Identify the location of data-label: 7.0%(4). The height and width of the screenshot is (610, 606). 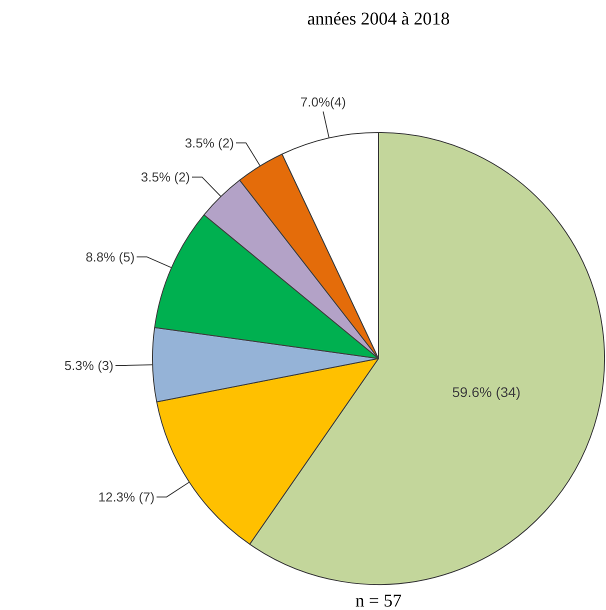
(323, 102).